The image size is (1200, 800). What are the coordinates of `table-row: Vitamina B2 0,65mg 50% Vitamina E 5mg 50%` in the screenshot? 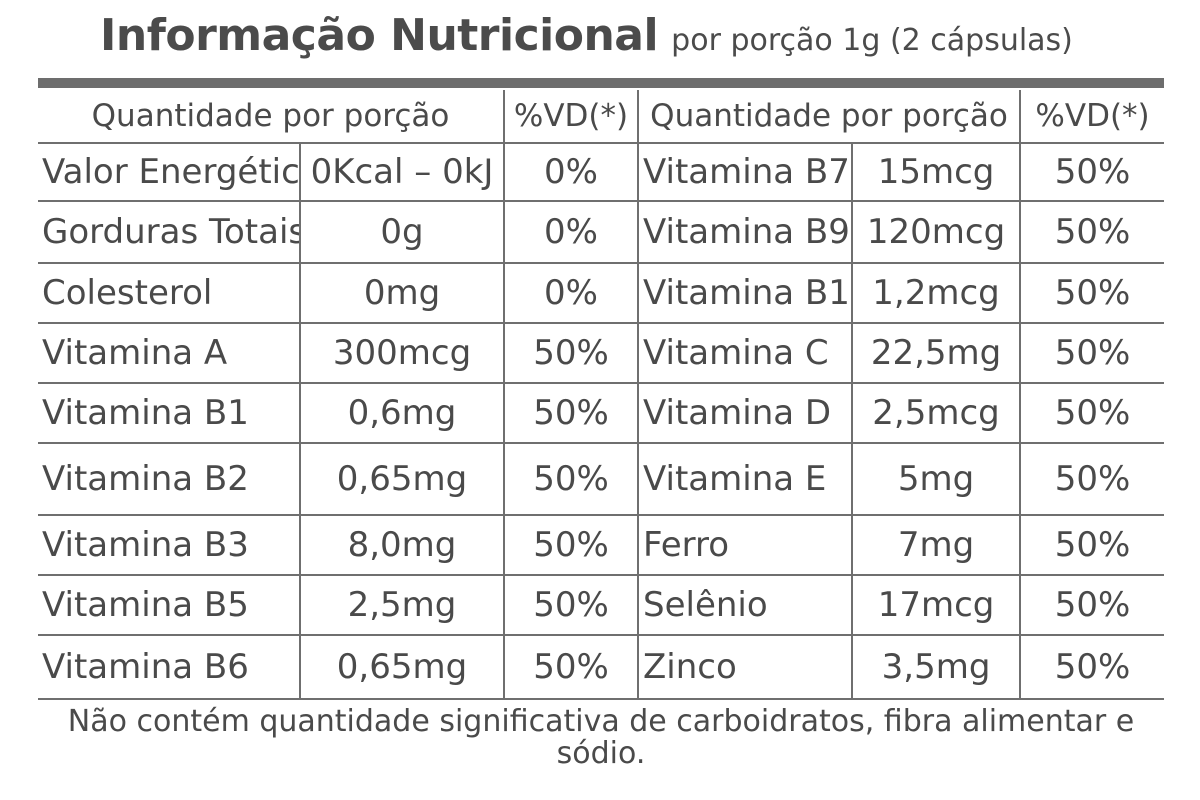 It's located at (601, 479).